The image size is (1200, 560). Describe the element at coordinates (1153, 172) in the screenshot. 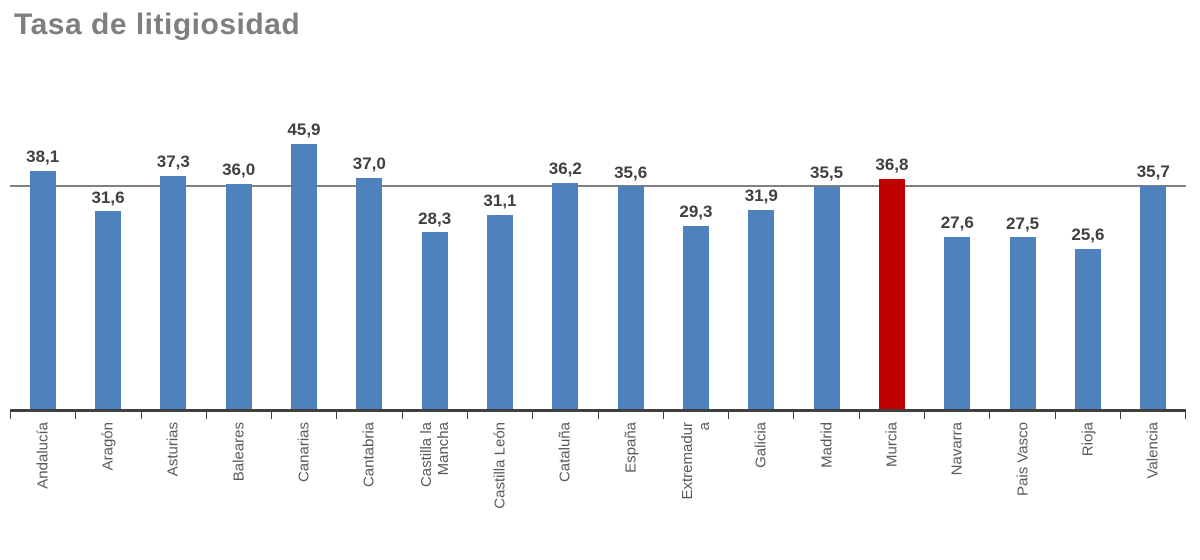

I see `bar-value-label: 35,7` at that location.